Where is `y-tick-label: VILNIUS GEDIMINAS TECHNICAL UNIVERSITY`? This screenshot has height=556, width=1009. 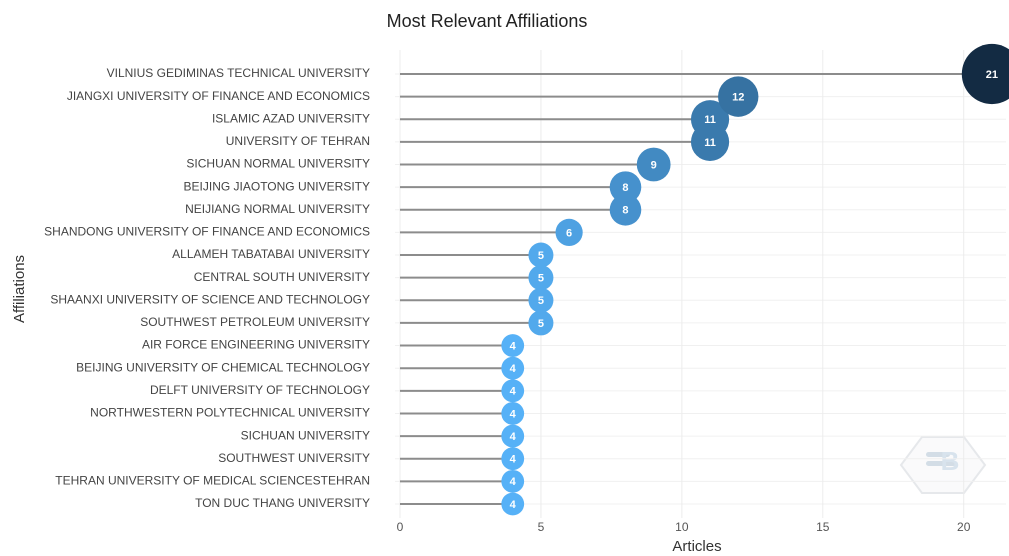 y-tick-label: VILNIUS GEDIMINAS TECHNICAL UNIVERSITY is located at coordinates (238, 73).